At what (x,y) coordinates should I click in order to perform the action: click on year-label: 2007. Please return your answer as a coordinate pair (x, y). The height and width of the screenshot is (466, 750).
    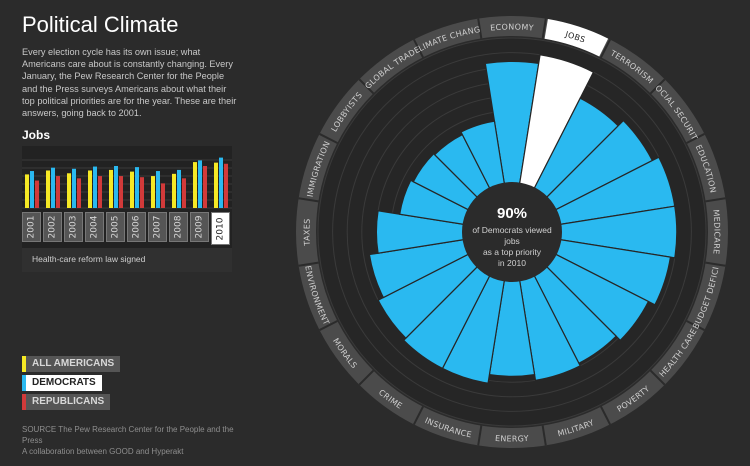
    Looking at the image, I should click on (157, 227).